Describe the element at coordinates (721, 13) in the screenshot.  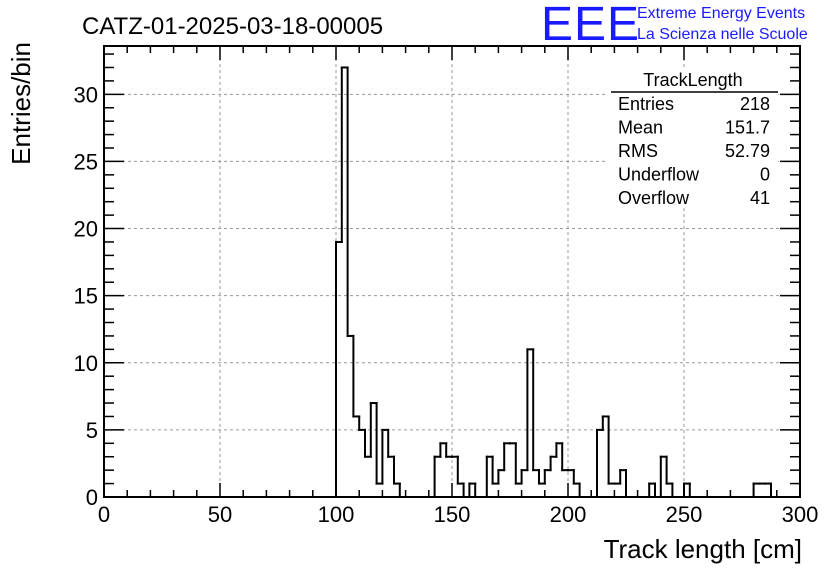
I see `brand-line-1: Extreme Energy Events` at that location.